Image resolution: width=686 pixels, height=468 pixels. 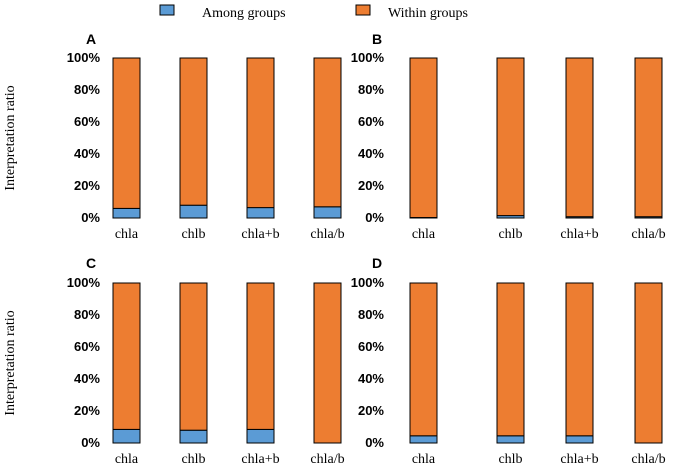 I want to click on panel-label-b: B, so click(x=377, y=39).